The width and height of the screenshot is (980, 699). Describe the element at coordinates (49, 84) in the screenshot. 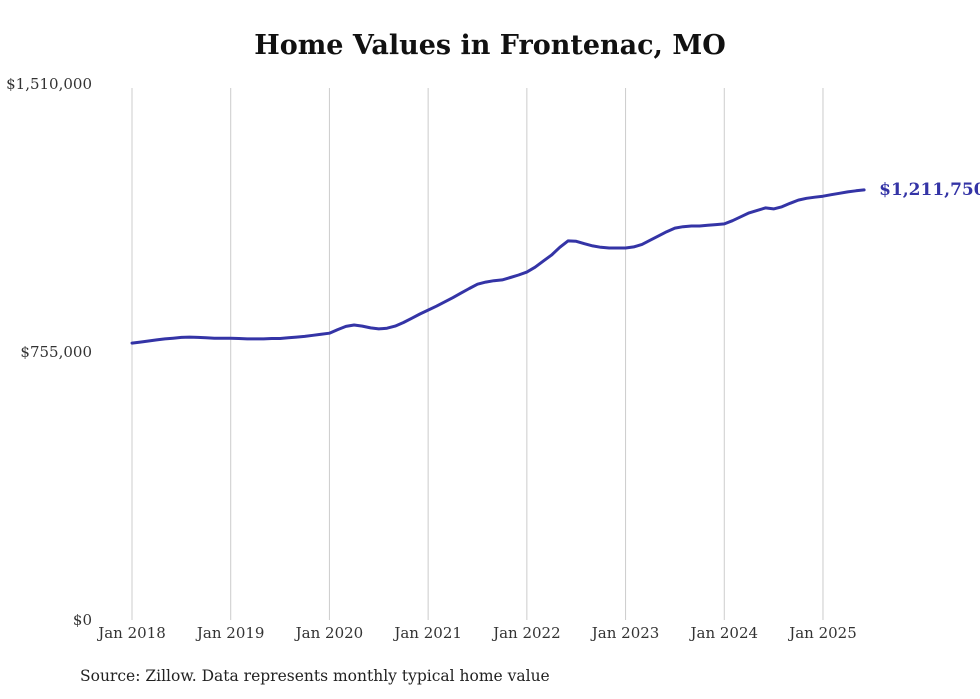

I see `y-axis-label: $1,510,000` at that location.